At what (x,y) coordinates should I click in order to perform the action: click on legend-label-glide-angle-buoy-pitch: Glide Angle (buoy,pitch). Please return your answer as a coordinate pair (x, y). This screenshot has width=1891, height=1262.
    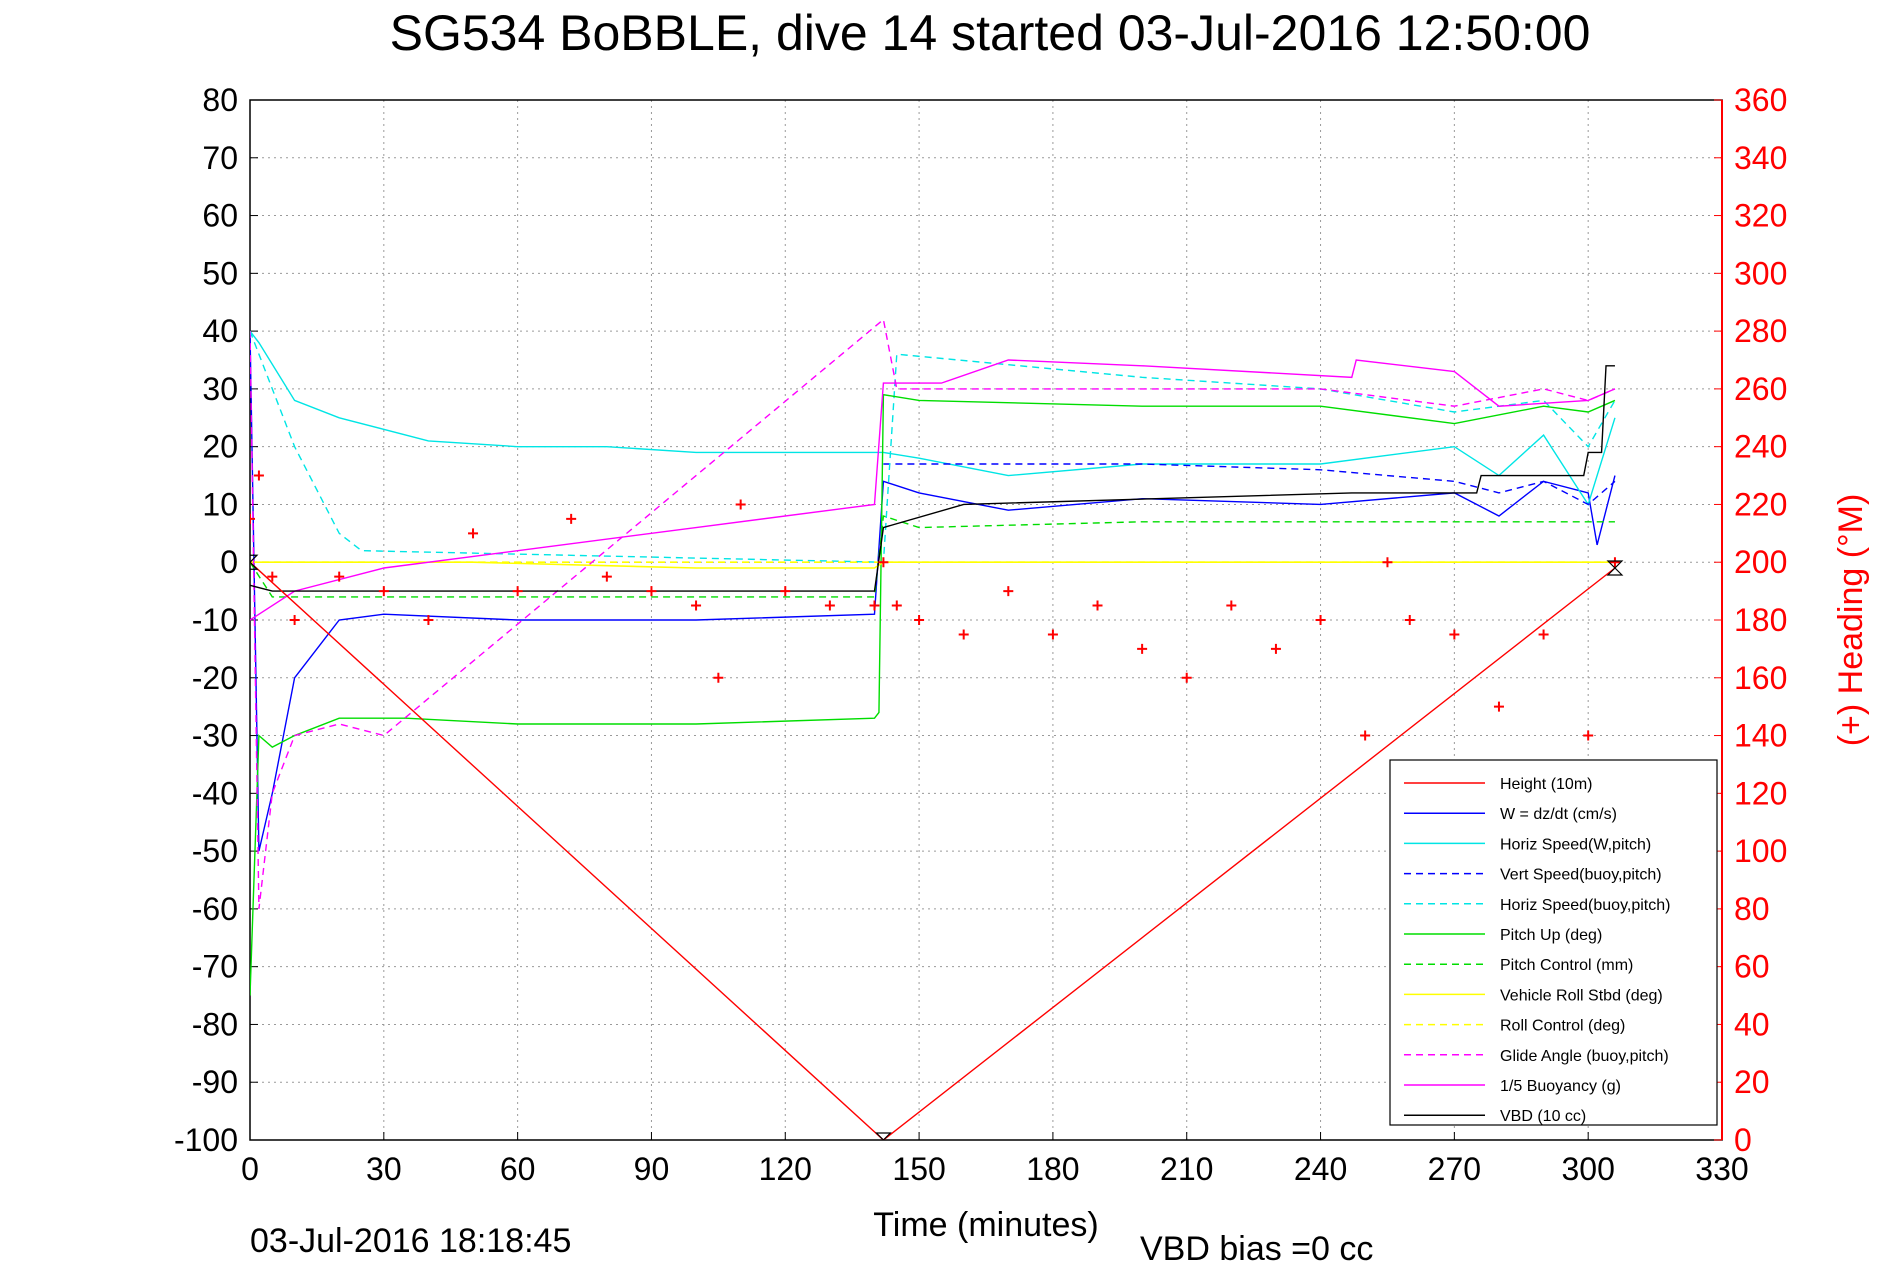
    Looking at the image, I should click on (1584, 1056).